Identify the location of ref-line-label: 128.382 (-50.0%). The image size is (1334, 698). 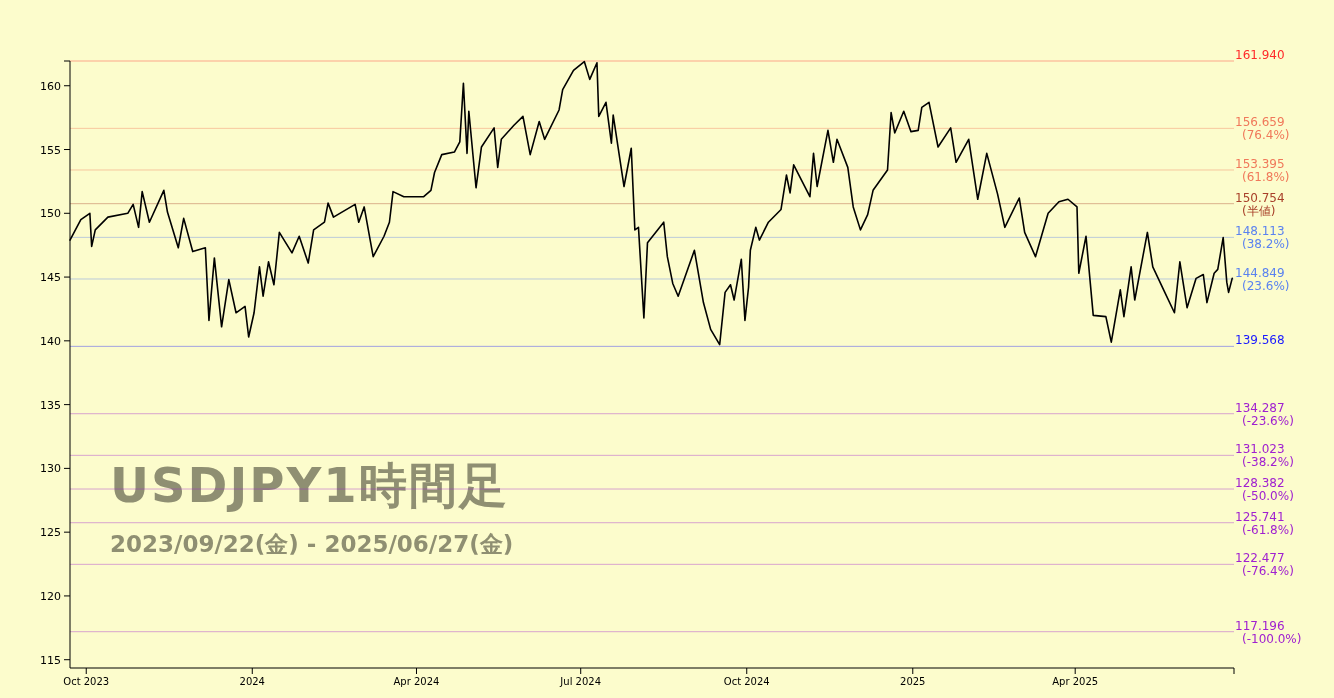
(1264, 490).